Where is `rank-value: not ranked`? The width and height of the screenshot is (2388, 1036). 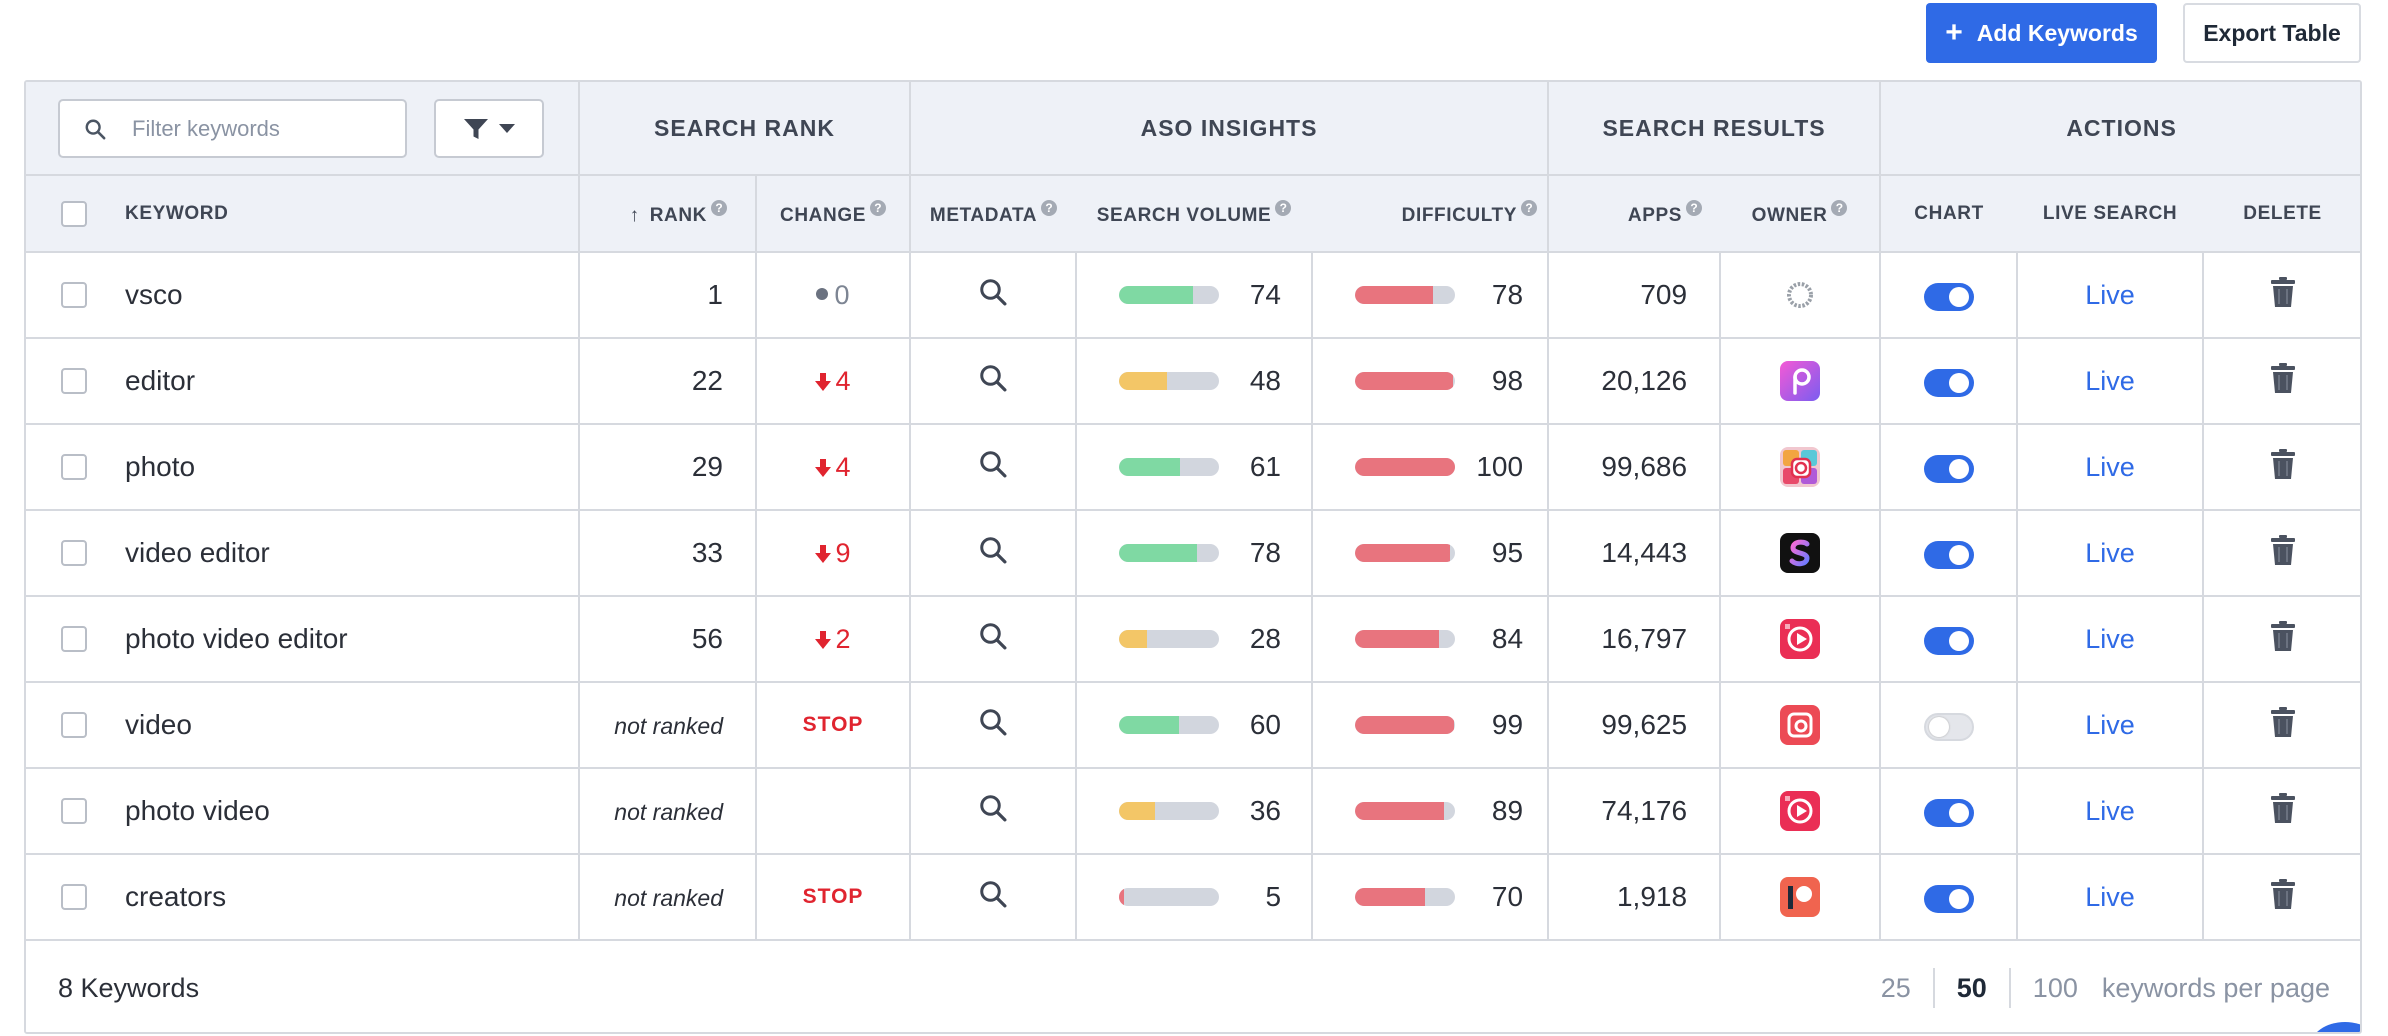 rank-value: not ranked is located at coordinates (668, 898).